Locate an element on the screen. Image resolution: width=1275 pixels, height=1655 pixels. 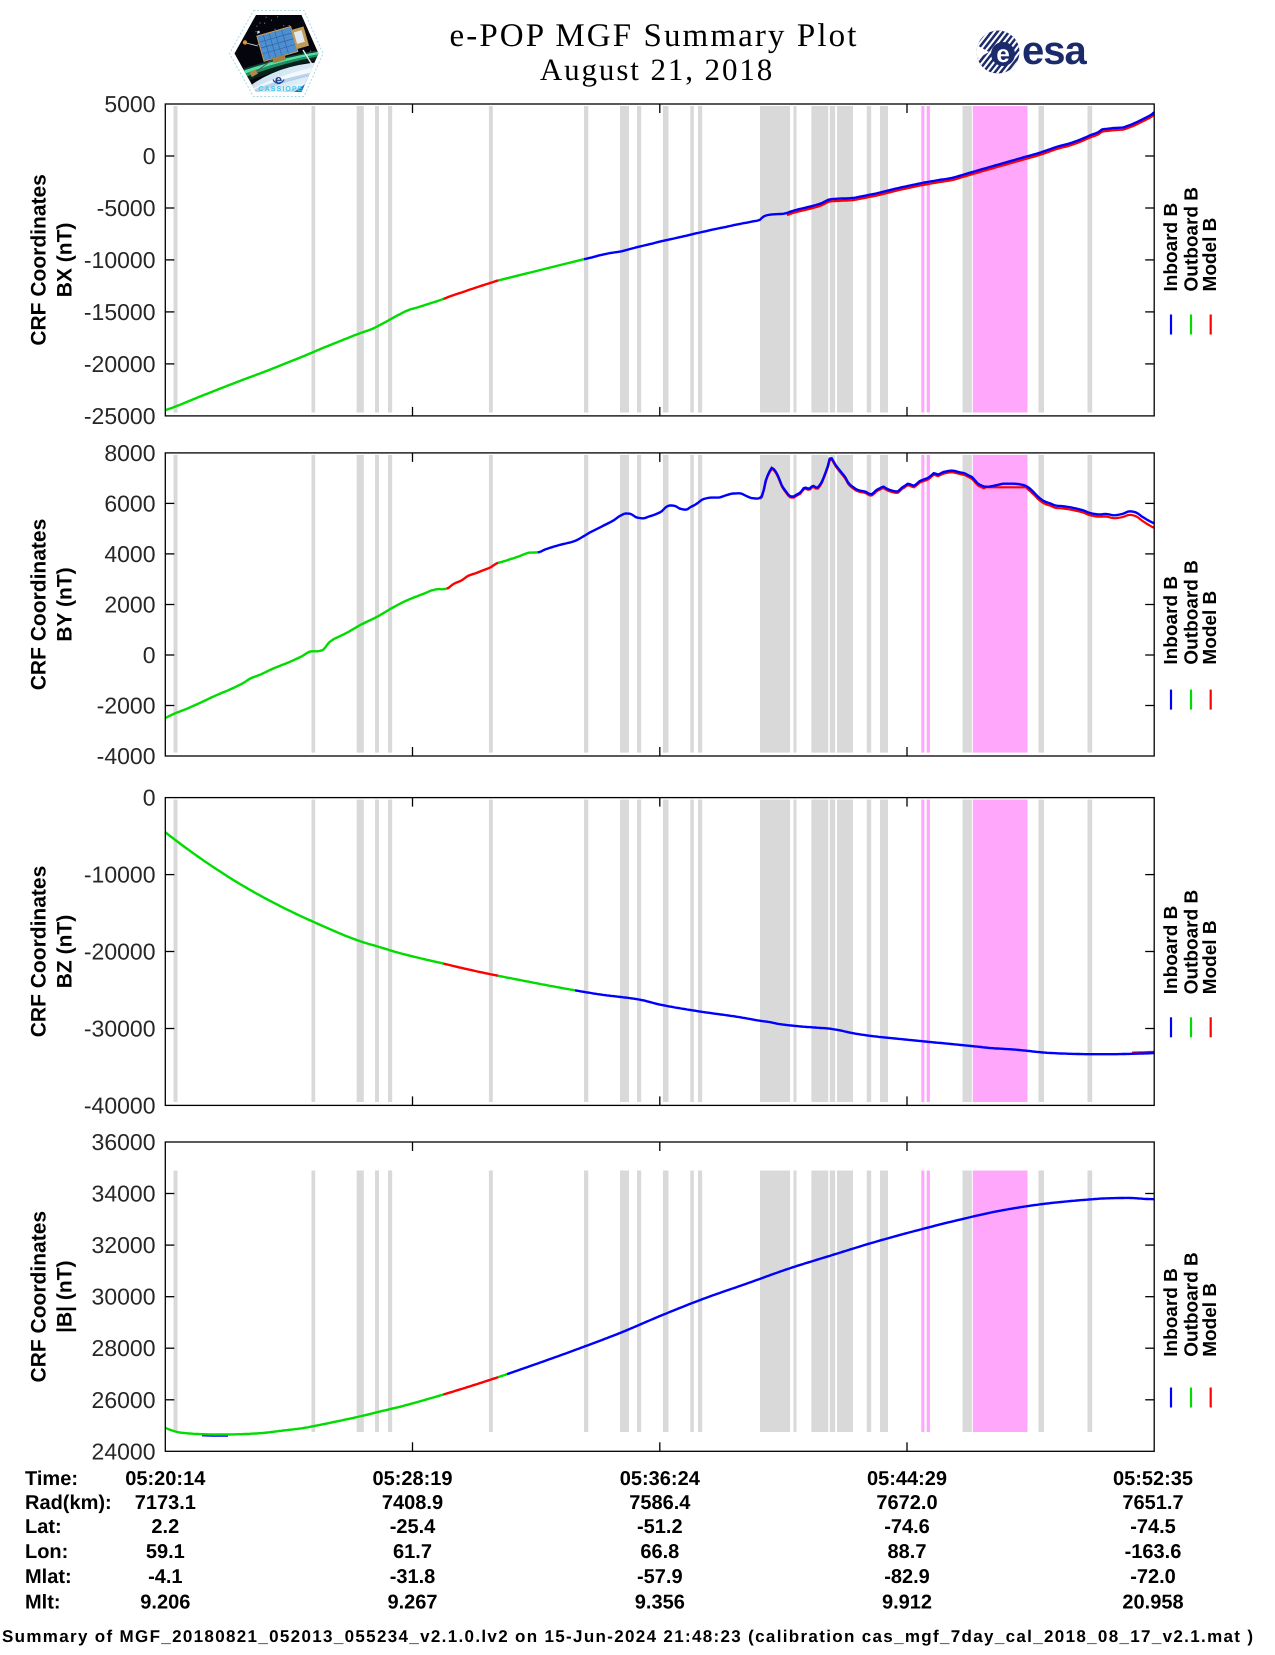
svg-text: 4000 is located at coordinates (129, 554).